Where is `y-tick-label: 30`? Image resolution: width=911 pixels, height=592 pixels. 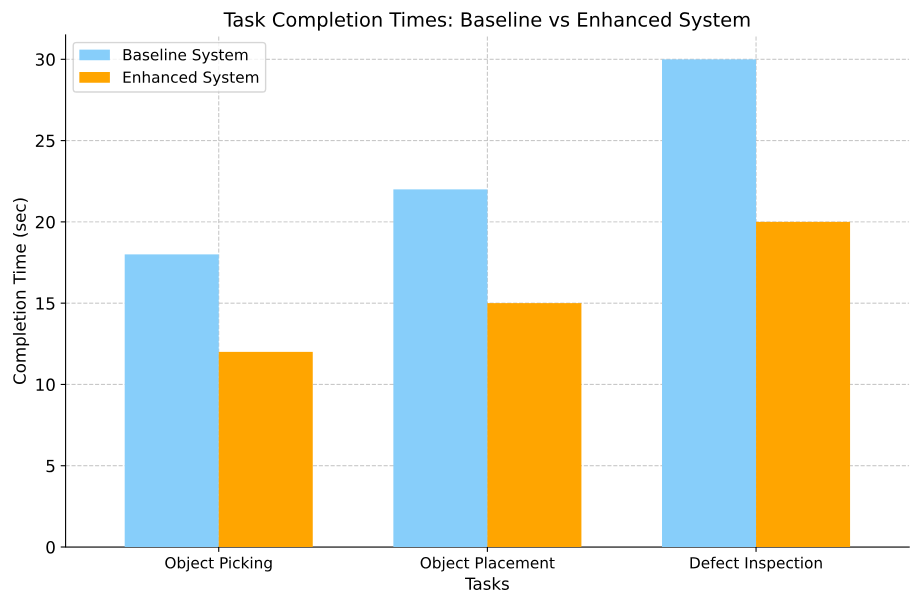
y-tick-label: 30 is located at coordinates (45, 59).